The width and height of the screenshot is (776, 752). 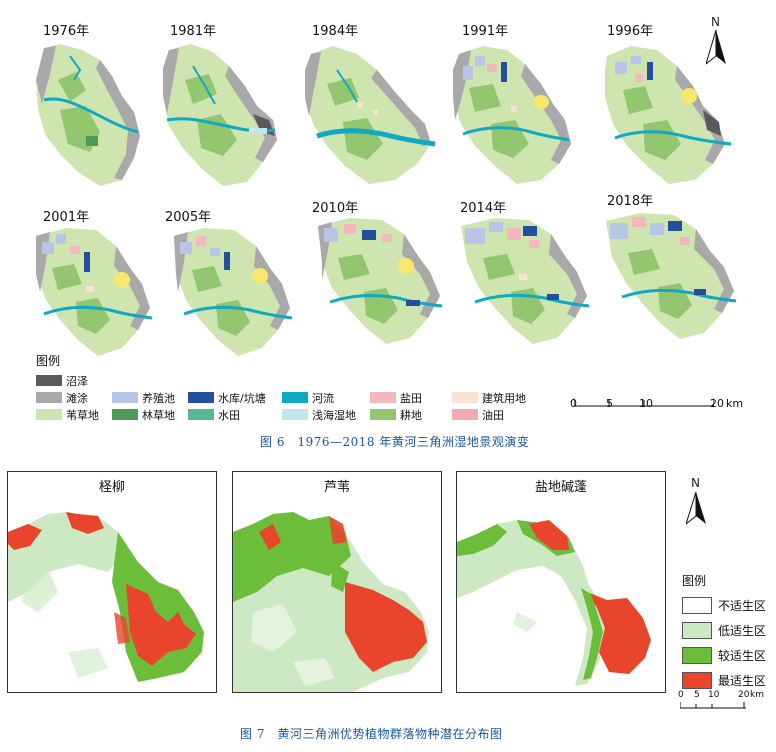 What do you see at coordinates (395, 442) in the screenshot?
I see `figure-6-caption: 图 6 1976—2018 年黄河三角洲湿地景观演变` at bounding box center [395, 442].